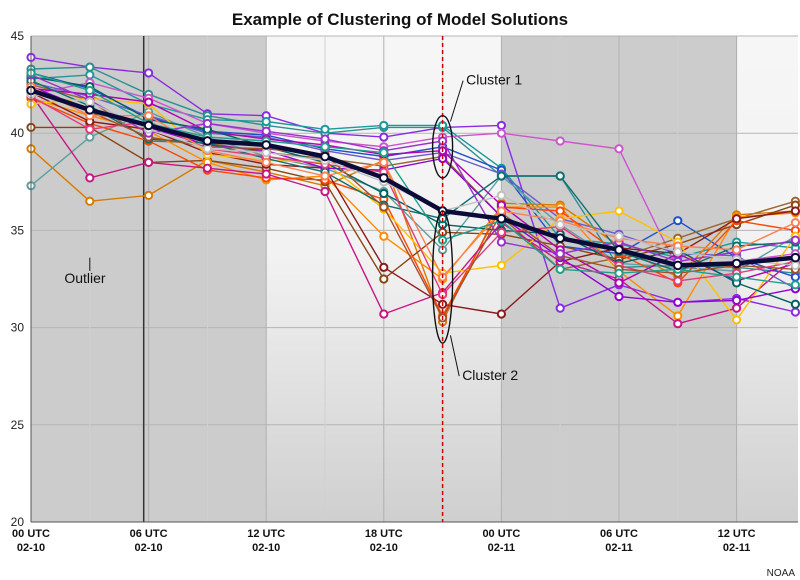 This screenshot has height=580, width=800. What do you see at coordinates (85, 278) in the screenshot?
I see `annotation-outlier-label: Outlier` at bounding box center [85, 278].